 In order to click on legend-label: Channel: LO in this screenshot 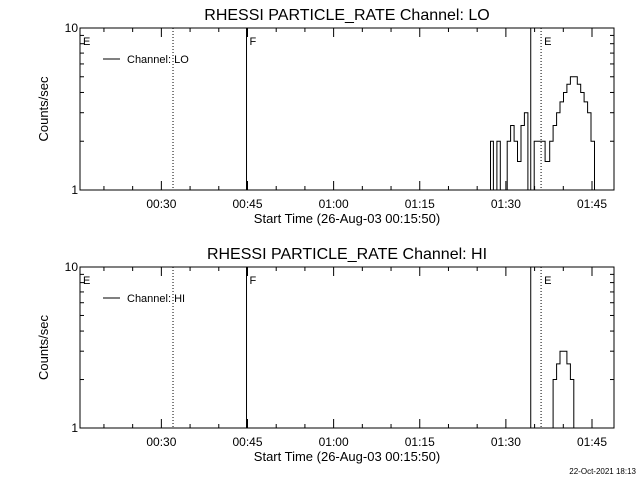, I will do `click(158, 60)`.